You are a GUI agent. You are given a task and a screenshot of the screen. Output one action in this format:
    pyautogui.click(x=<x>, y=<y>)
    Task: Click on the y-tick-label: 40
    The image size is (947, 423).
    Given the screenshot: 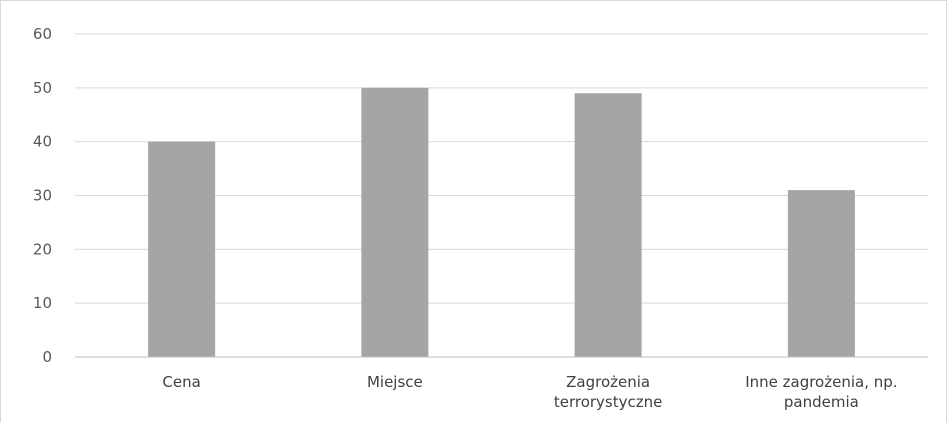 What is the action you would take?
    pyautogui.click(x=42, y=142)
    